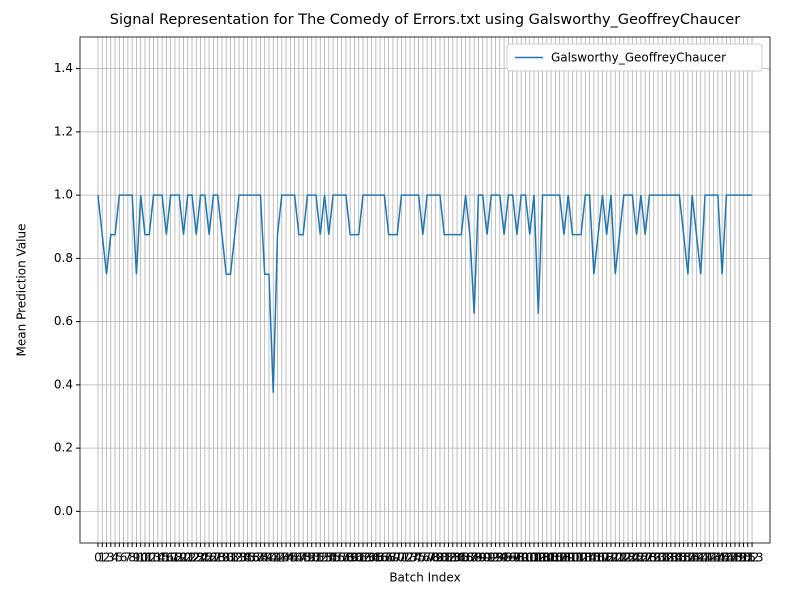 The image size is (800, 600). I want to click on x-tick-label: 47, so click(298, 558).